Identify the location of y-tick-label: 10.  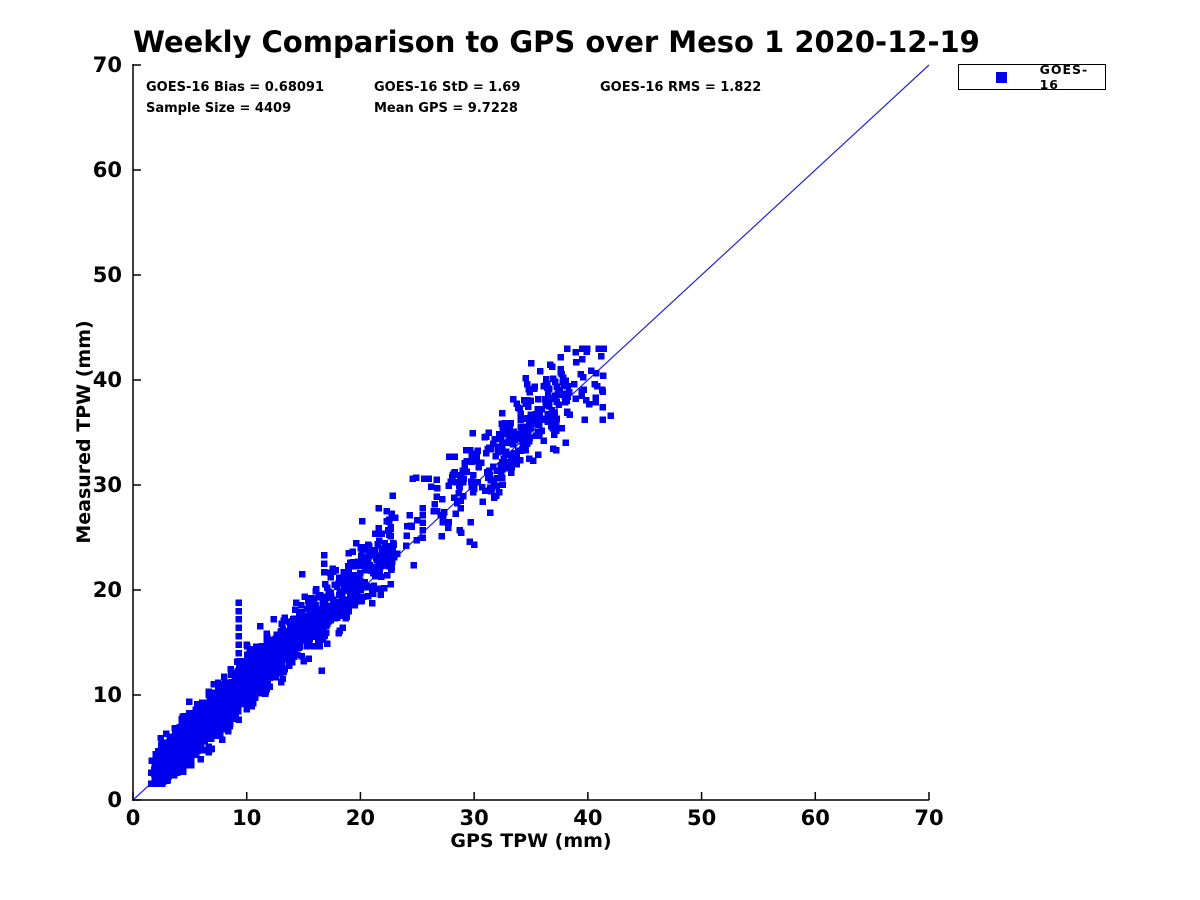
(107, 695).